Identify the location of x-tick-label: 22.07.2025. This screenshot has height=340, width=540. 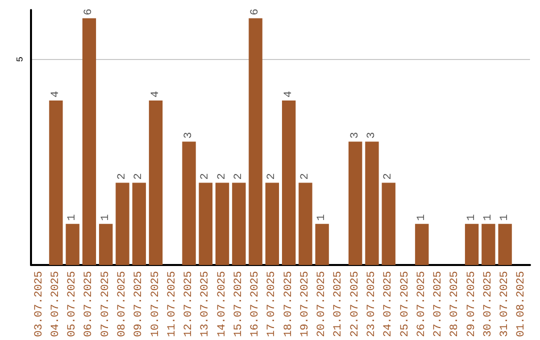
(355, 304).